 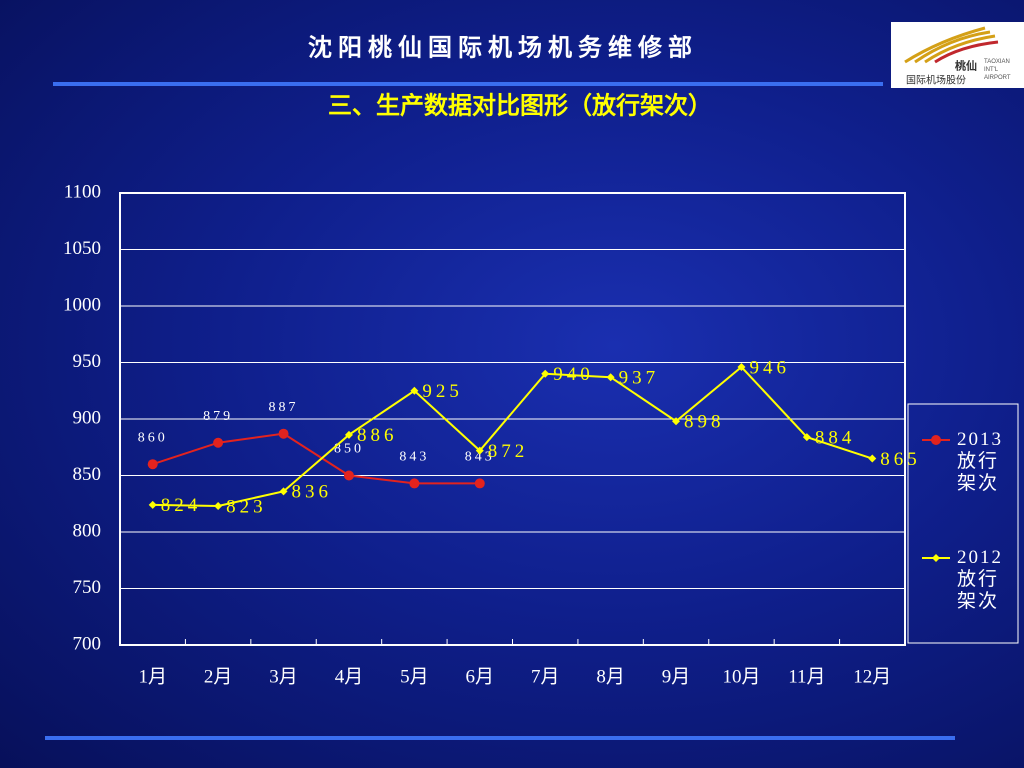 What do you see at coordinates (835, 437) in the screenshot?
I see `data-label: 884` at bounding box center [835, 437].